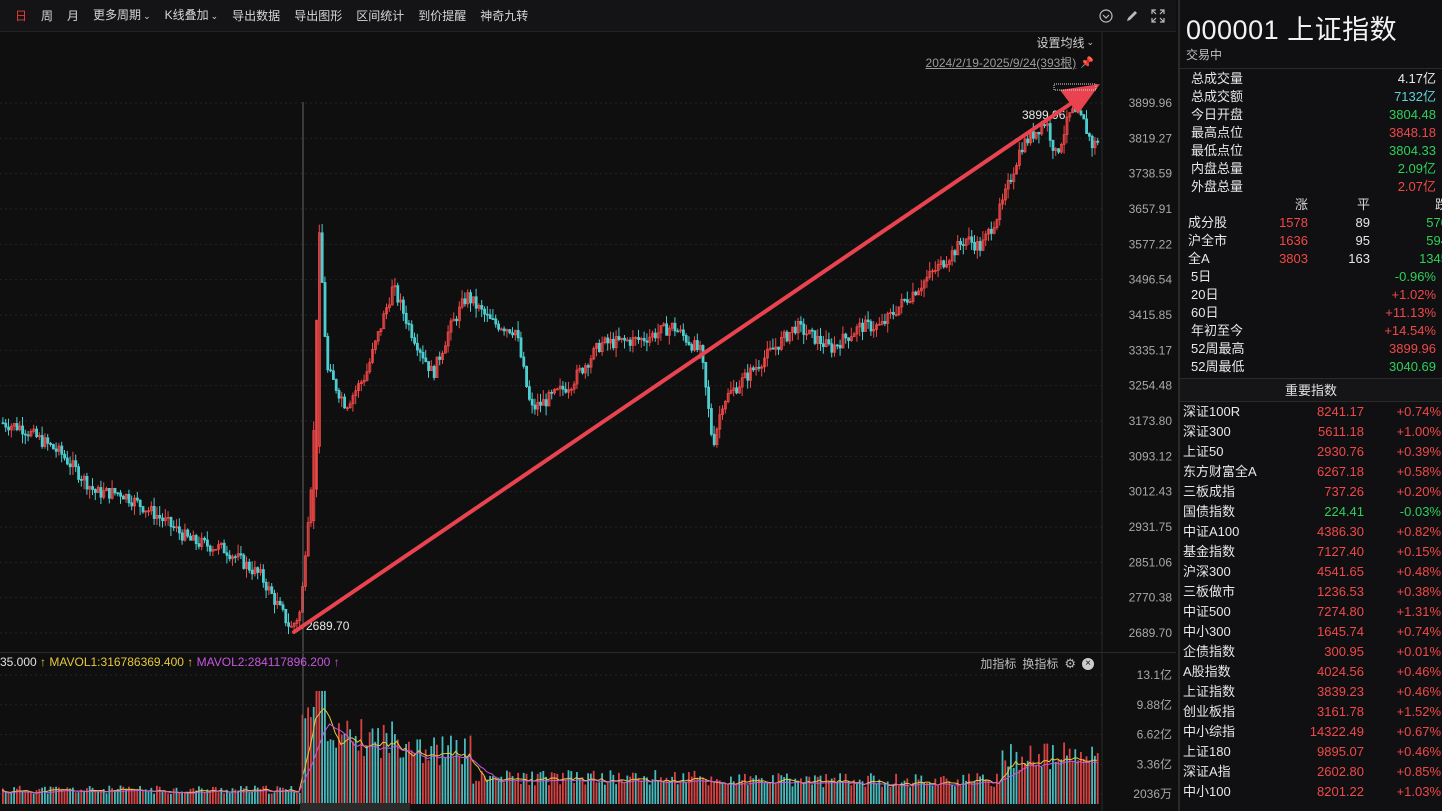 This screenshot has width=1442, height=811. Describe the element at coordinates (1311, 632) in the screenshot. I see `index-row: 中小300 1645.74 +0.74%` at that location.